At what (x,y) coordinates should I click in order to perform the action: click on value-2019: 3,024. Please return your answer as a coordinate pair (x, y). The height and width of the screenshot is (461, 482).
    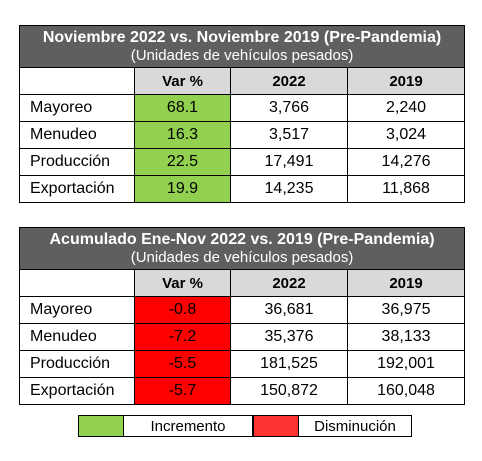
    Looking at the image, I should click on (406, 135).